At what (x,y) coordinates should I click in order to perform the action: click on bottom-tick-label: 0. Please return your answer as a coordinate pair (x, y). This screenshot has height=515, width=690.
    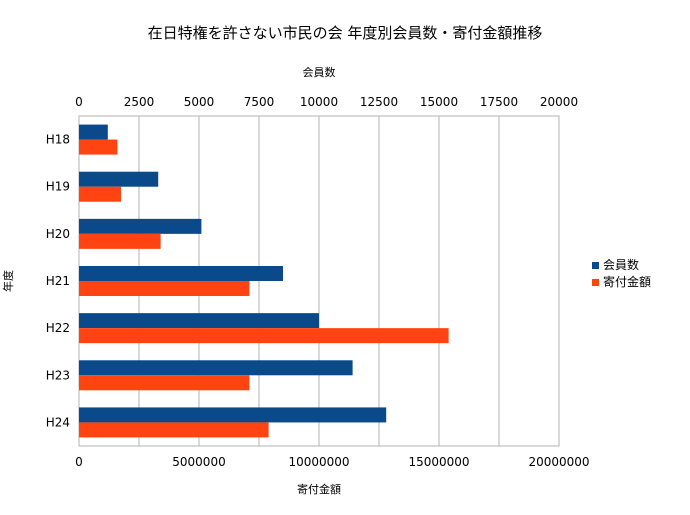
    Looking at the image, I should click on (79, 462).